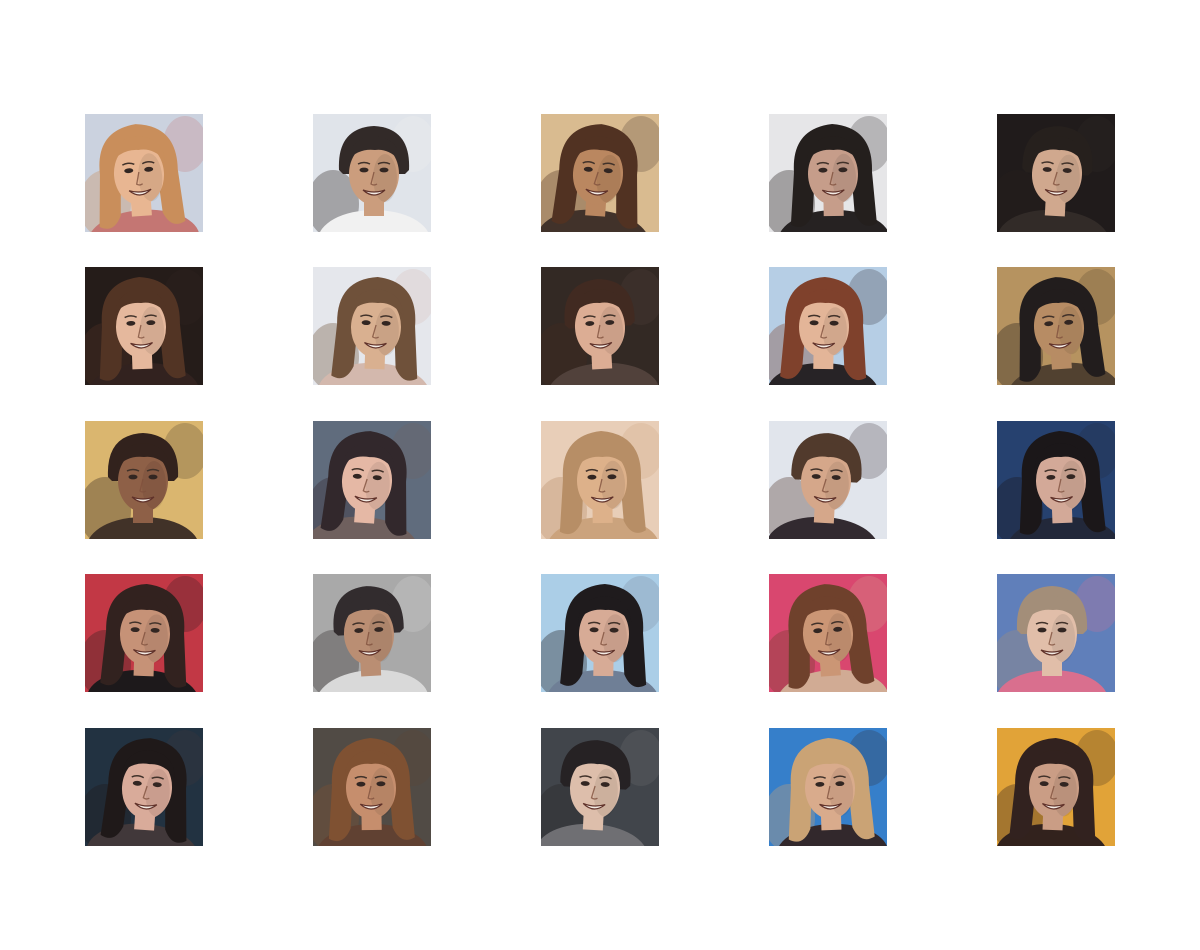 This screenshot has width=1200, height=950. I want to click on face-r1-c5, so click(1056, 173).